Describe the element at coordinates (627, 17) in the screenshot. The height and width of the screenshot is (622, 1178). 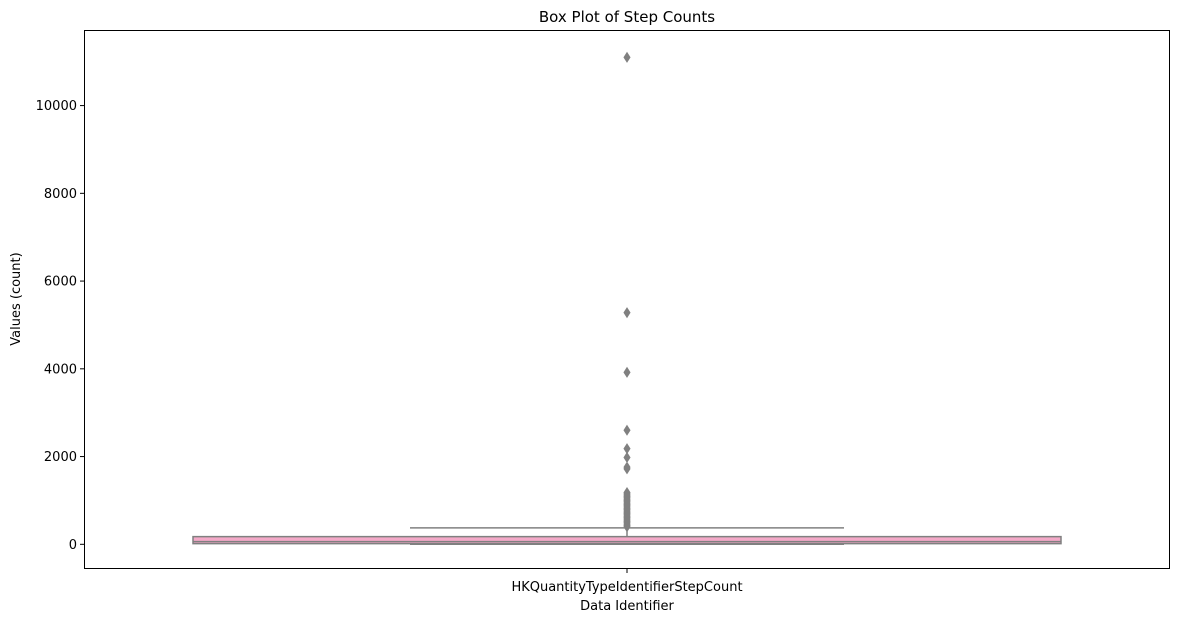
I see `chart-title: Box Plot of Step Counts` at that location.